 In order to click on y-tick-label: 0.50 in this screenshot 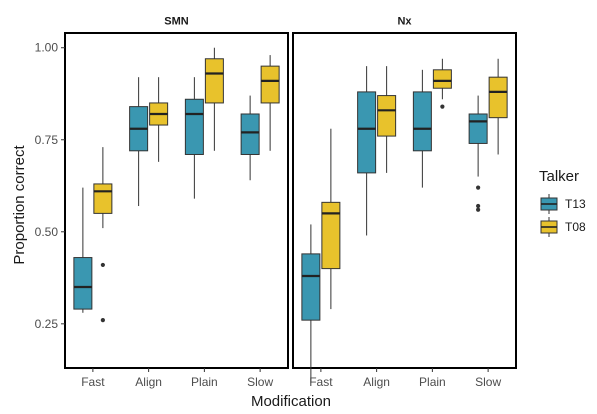, I will do `click(47, 232)`.